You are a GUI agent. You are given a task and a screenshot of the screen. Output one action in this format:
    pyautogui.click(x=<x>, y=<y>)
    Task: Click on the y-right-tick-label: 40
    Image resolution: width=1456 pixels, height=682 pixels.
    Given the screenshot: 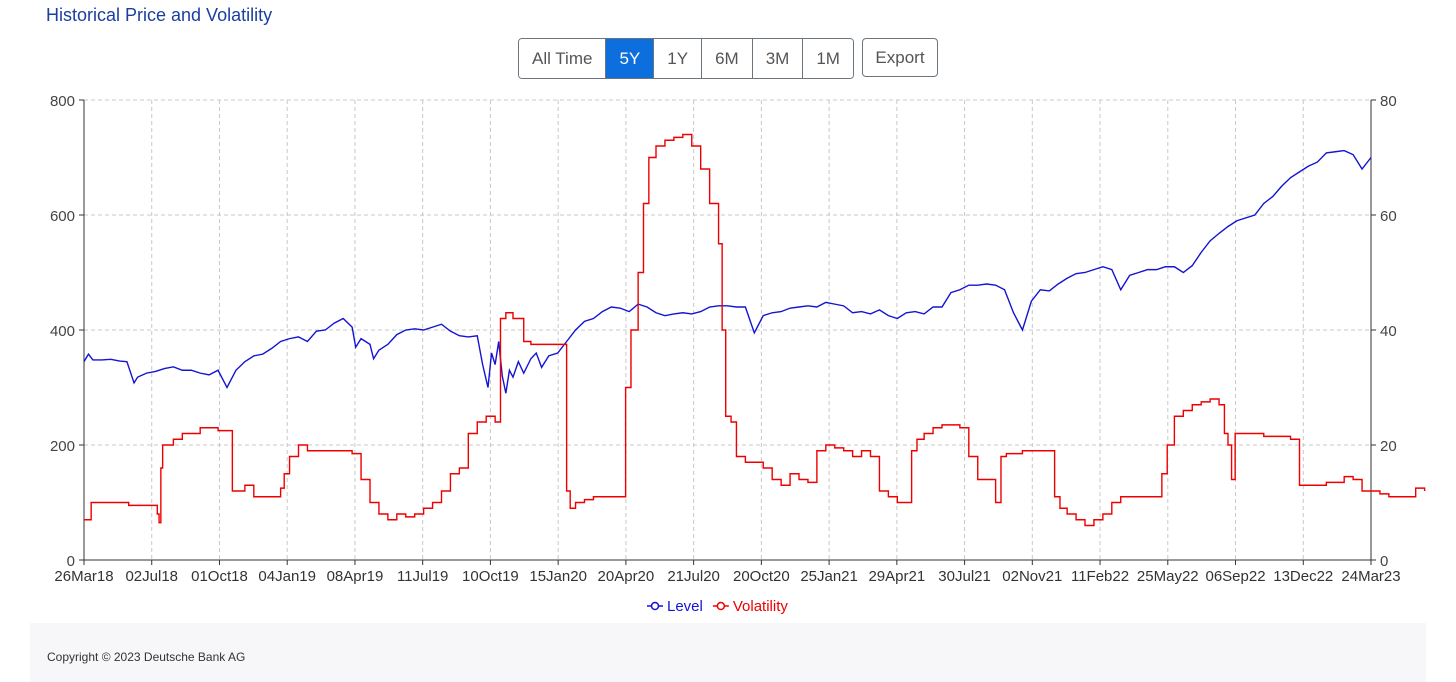 What is the action you would take?
    pyautogui.click(x=1388, y=331)
    